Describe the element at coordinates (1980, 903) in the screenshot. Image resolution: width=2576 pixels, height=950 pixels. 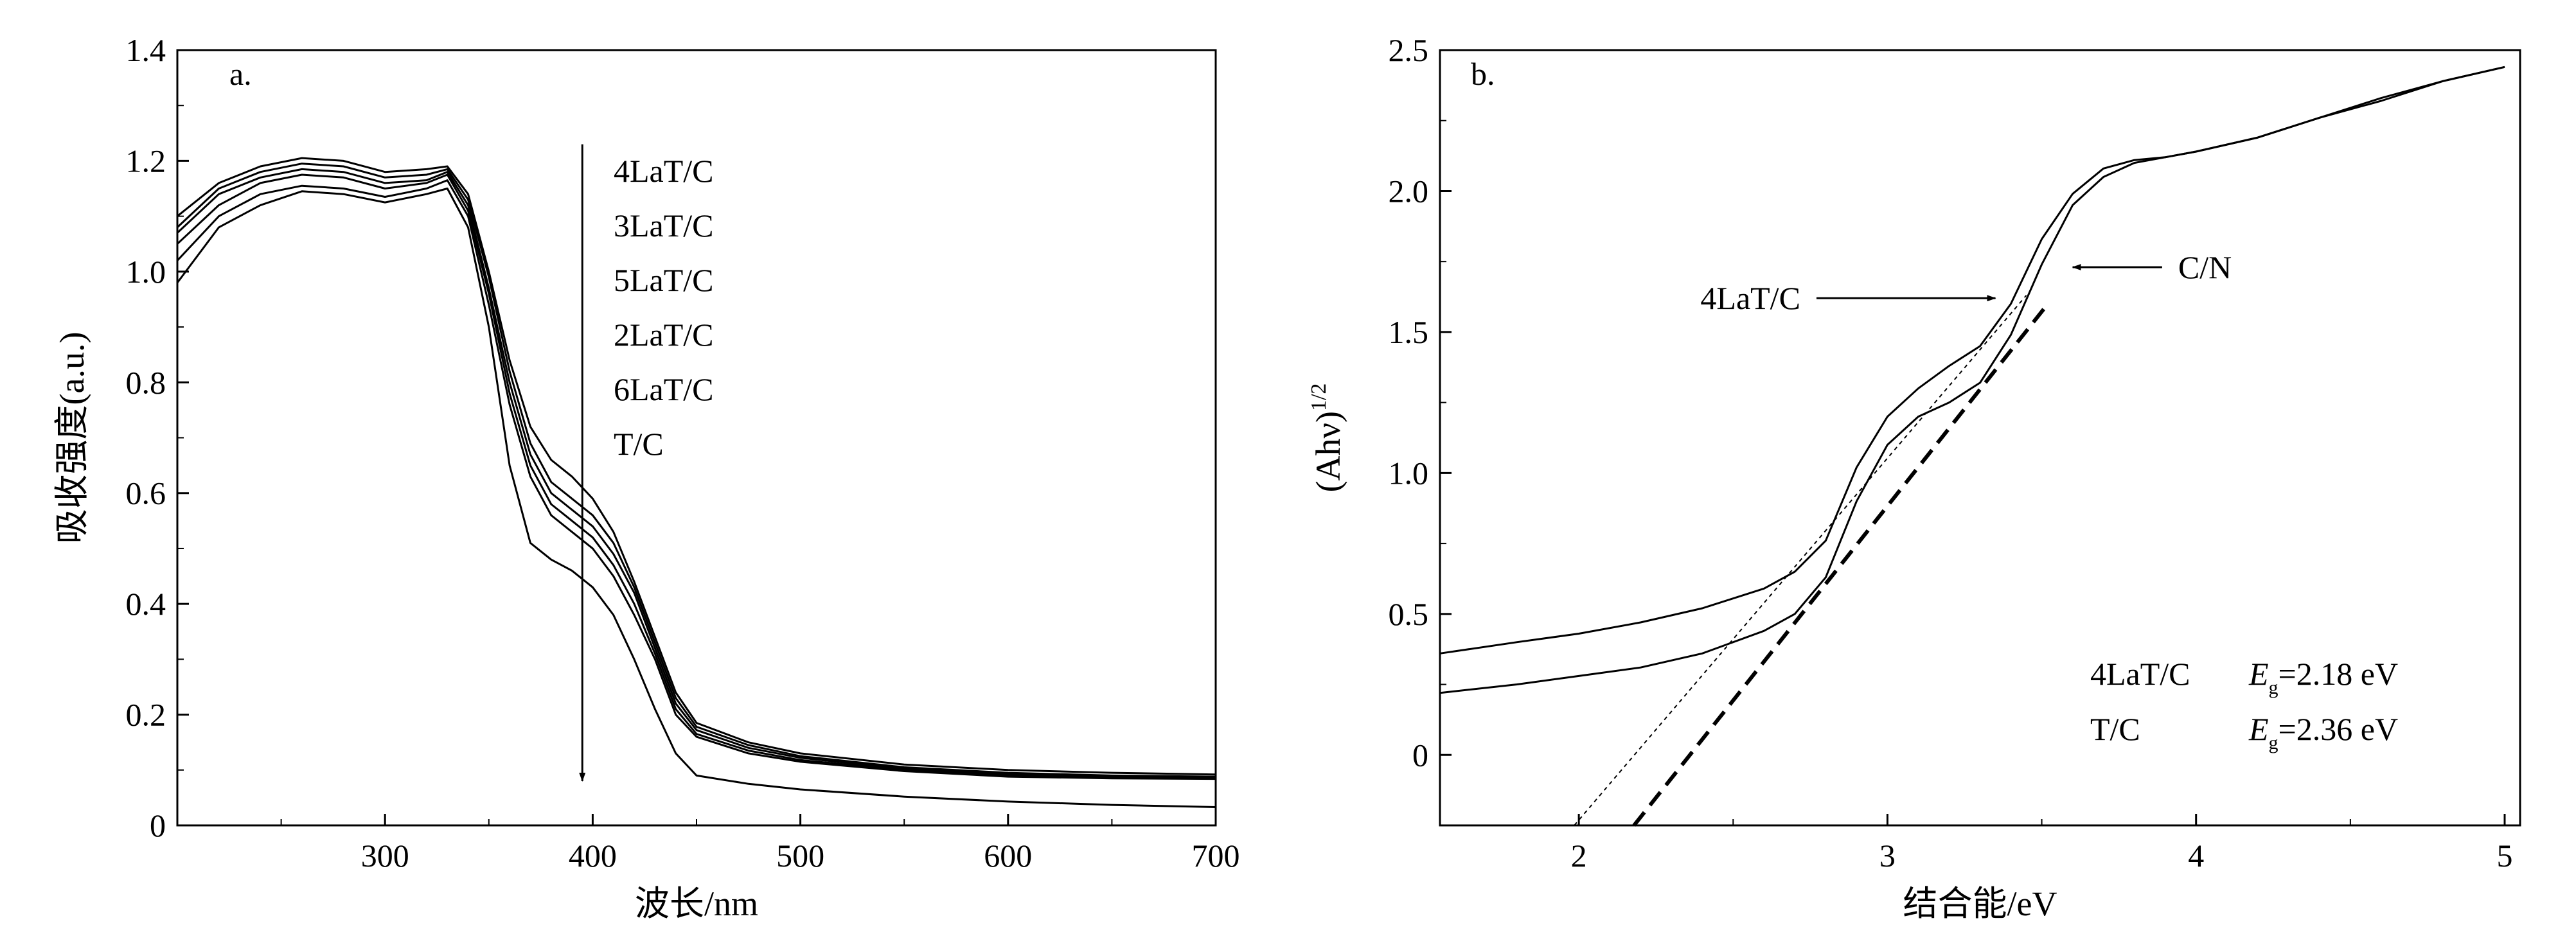
I see `chart-b-x-axis-title: 结合能/eV` at that location.